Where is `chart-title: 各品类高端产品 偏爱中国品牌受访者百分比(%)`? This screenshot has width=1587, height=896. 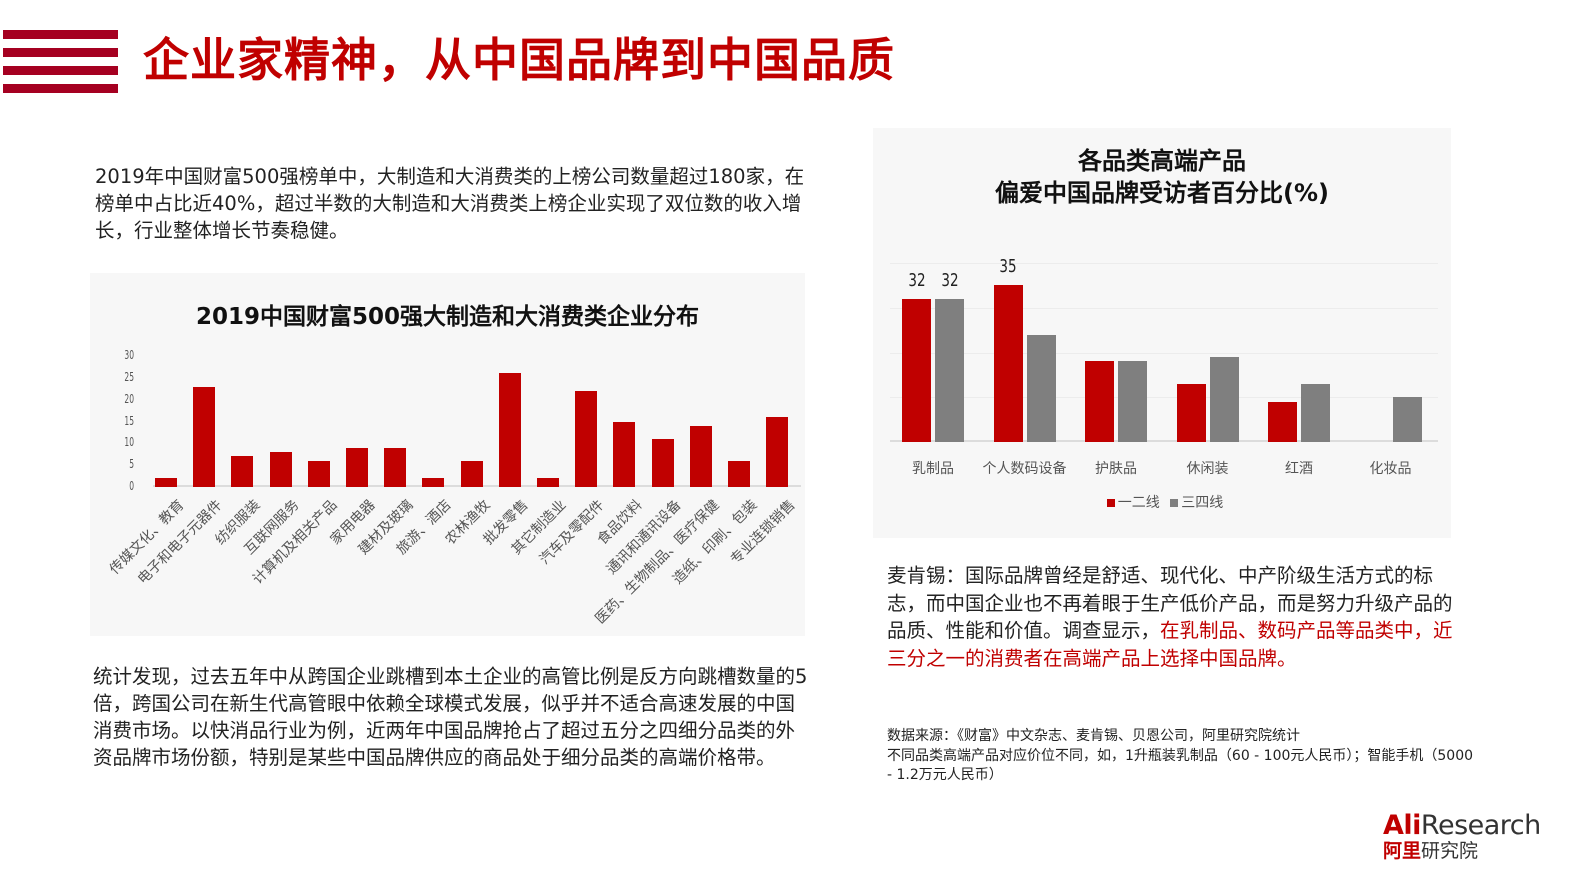 chart-title: 各品类高端产品 偏爱中国品牌受访者百分比(%) is located at coordinates (1162, 177).